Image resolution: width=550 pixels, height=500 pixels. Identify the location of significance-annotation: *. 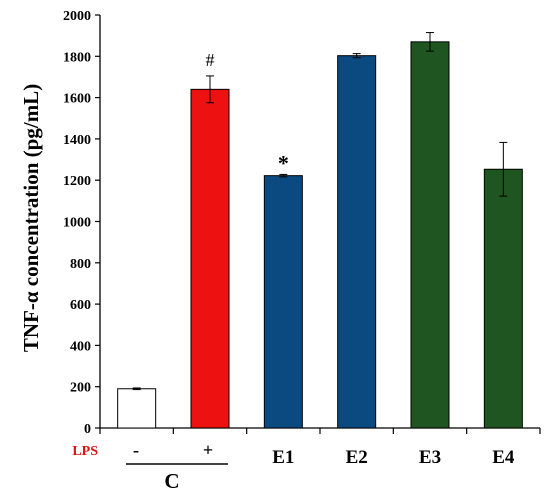
(283, 162).